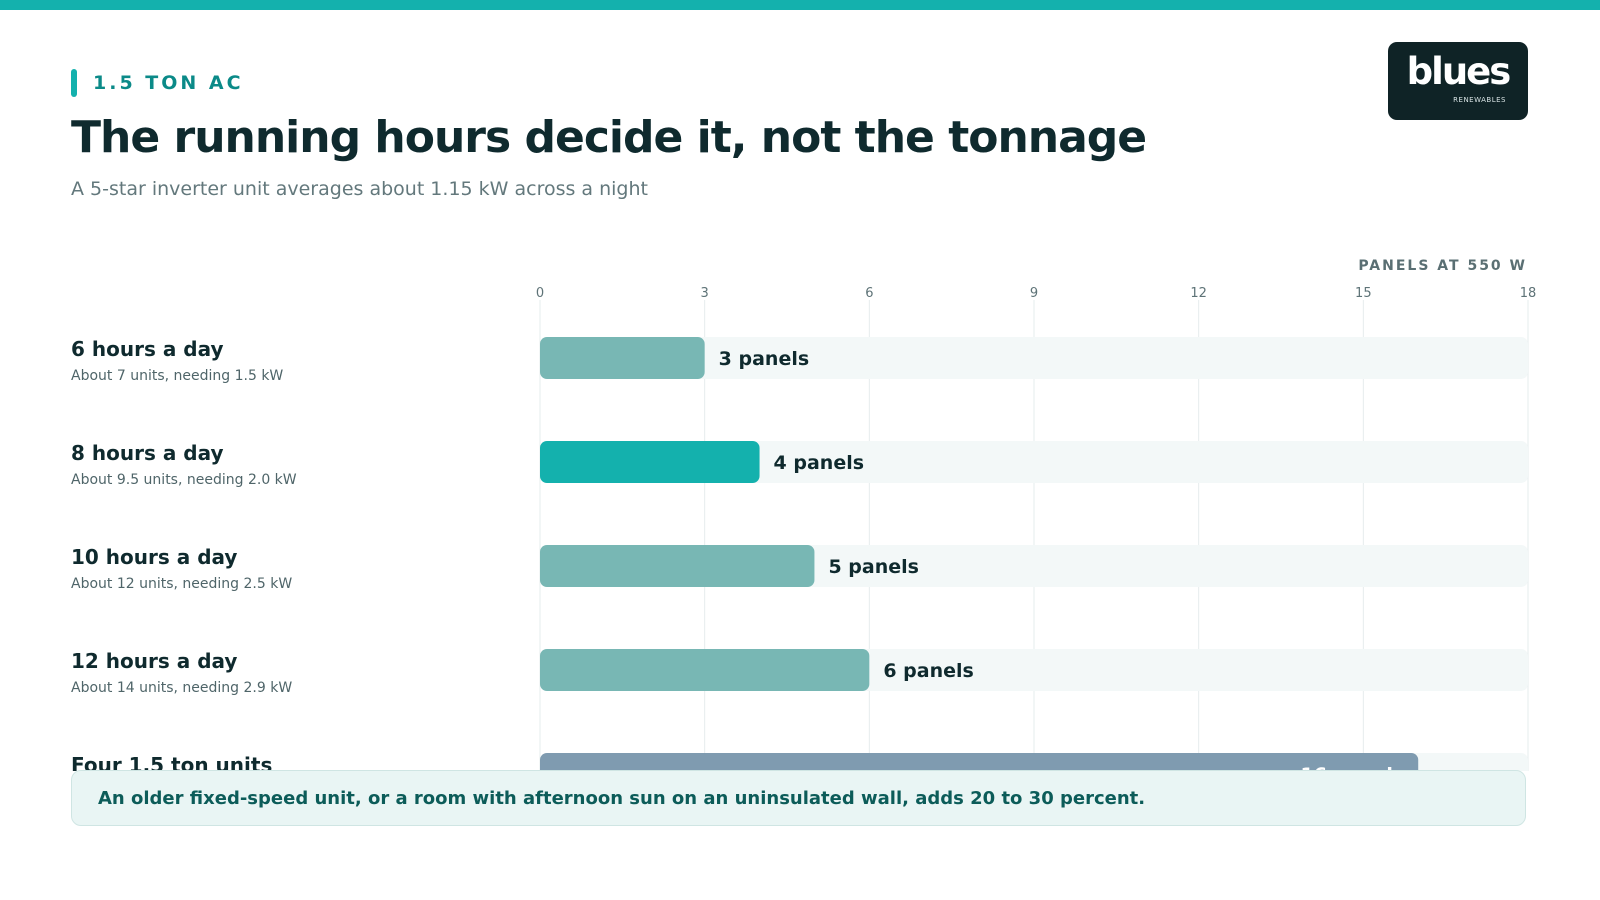 This screenshot has width=1600, height=900. I want to click on eyebrow-marker, so click(74, 83).